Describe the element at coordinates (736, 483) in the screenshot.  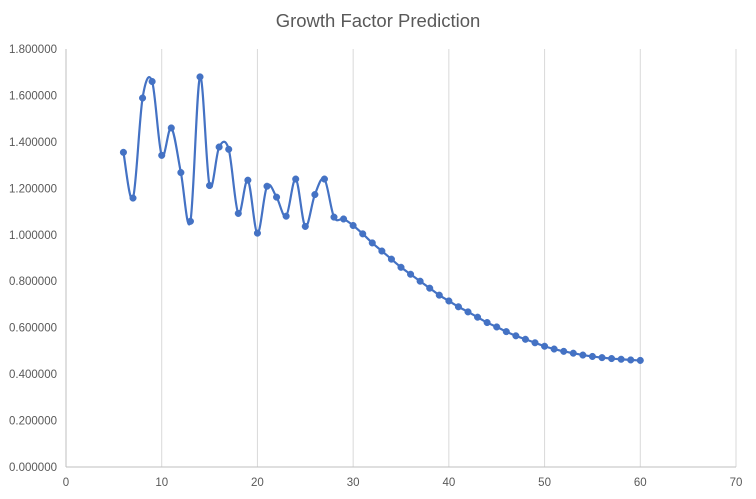
I see `x-tick-label: 70` at that location.